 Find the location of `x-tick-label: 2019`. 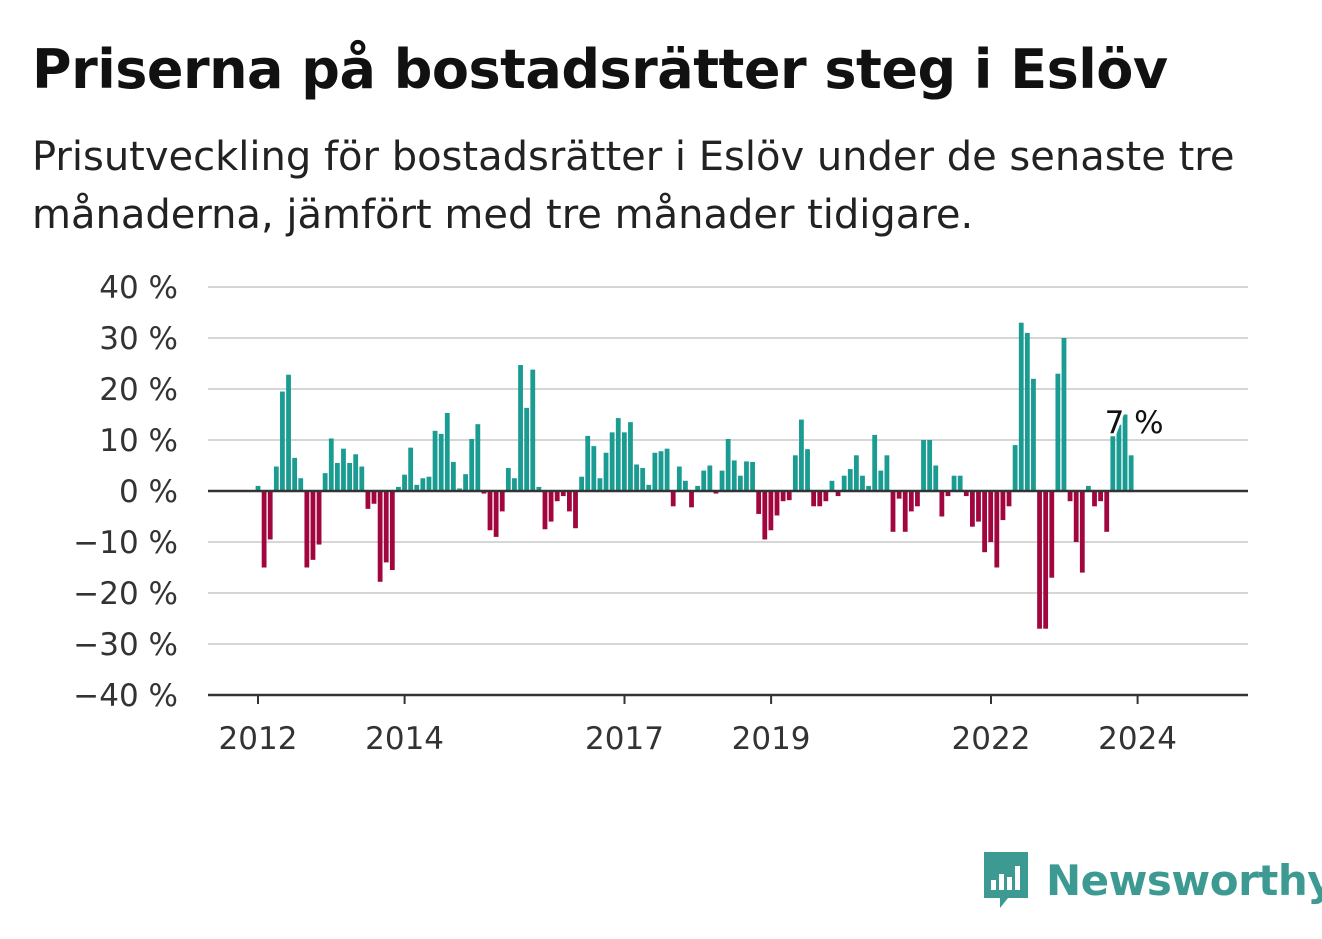

x-tick-label: 2019 is located at coordinates (771, 739).